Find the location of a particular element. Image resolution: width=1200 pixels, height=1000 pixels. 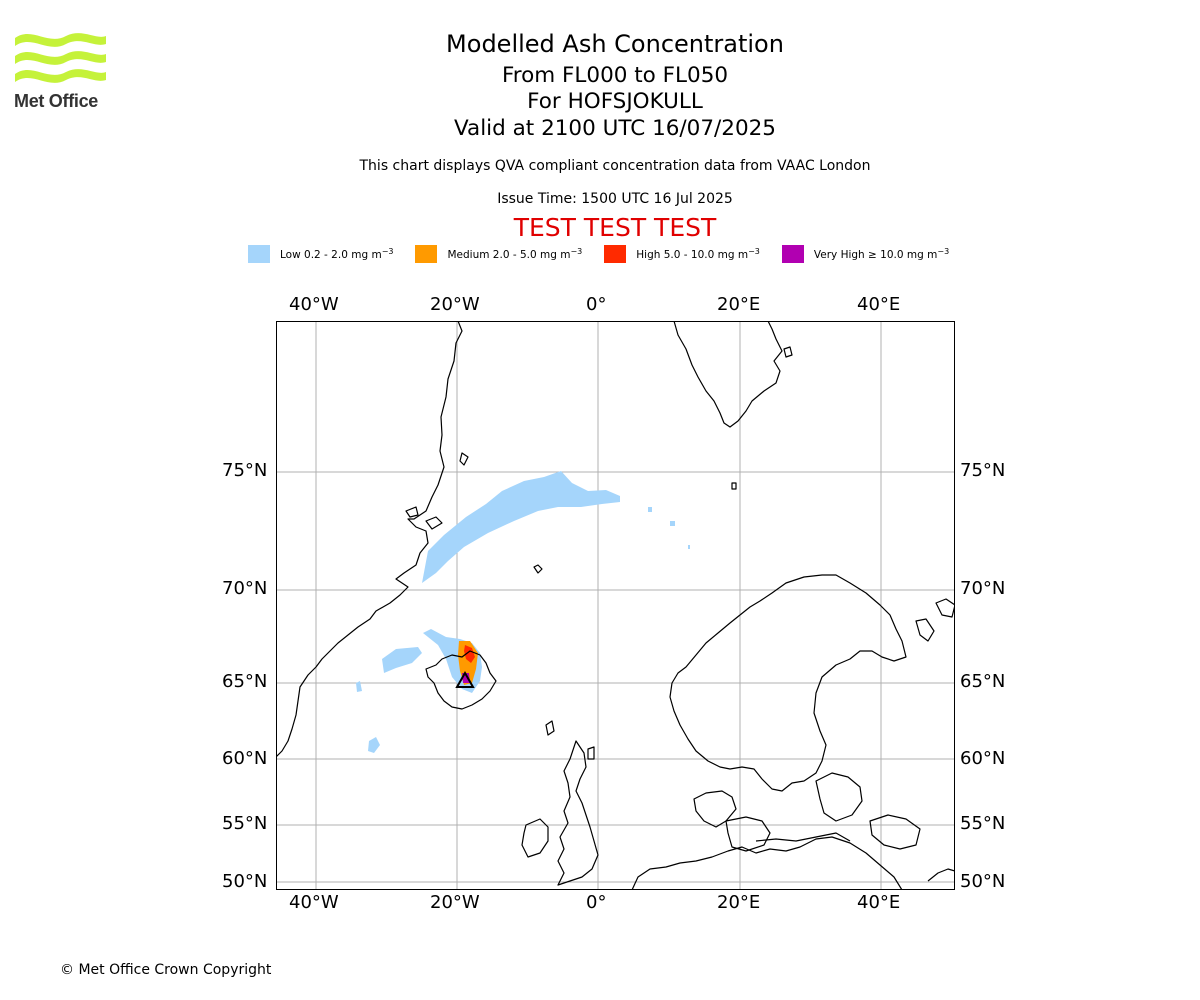

legend-unit-low: −3 is located at coordinates (387, 251).